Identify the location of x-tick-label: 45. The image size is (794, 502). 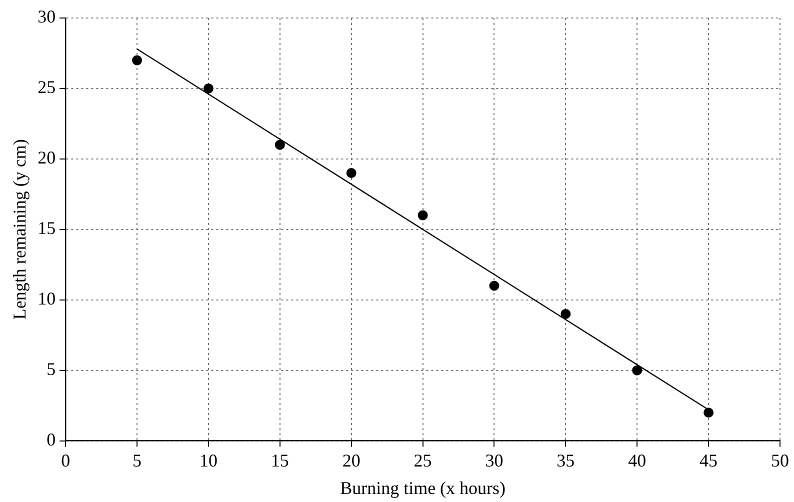
(709, 460).